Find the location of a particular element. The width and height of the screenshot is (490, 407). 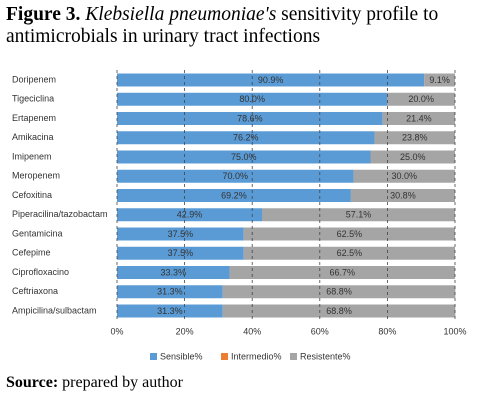

data-label: 20.0% is located at coordinates (421, 99).